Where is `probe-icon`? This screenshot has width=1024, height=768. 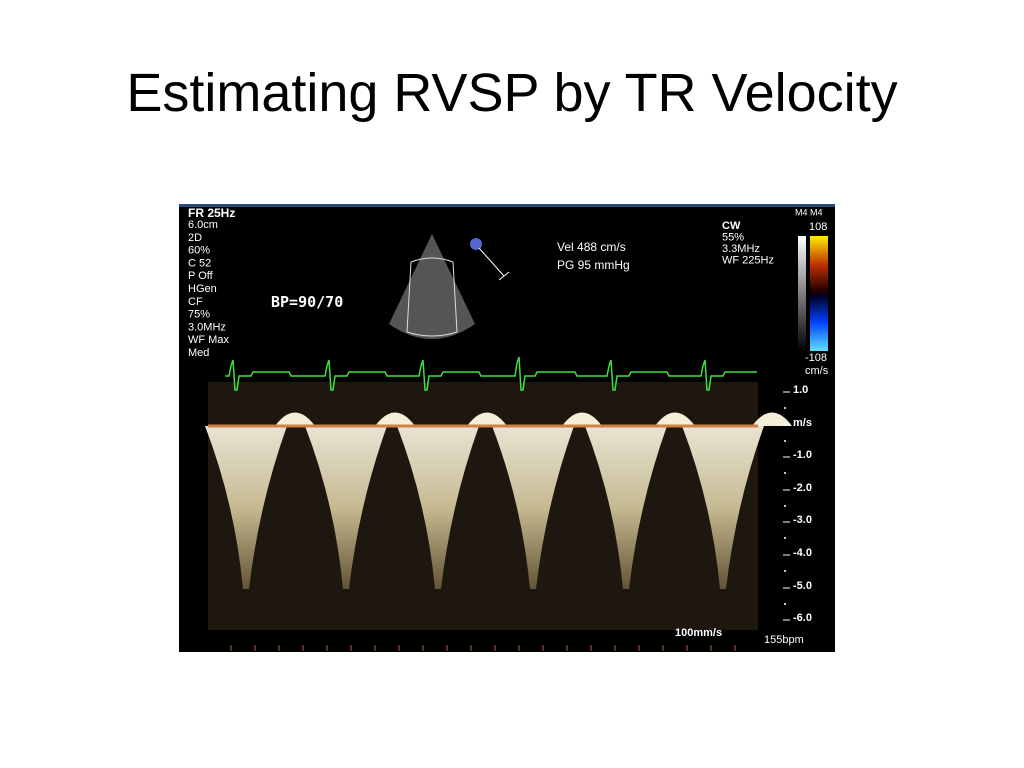
probe-icon is located at coordinates (476, 244).